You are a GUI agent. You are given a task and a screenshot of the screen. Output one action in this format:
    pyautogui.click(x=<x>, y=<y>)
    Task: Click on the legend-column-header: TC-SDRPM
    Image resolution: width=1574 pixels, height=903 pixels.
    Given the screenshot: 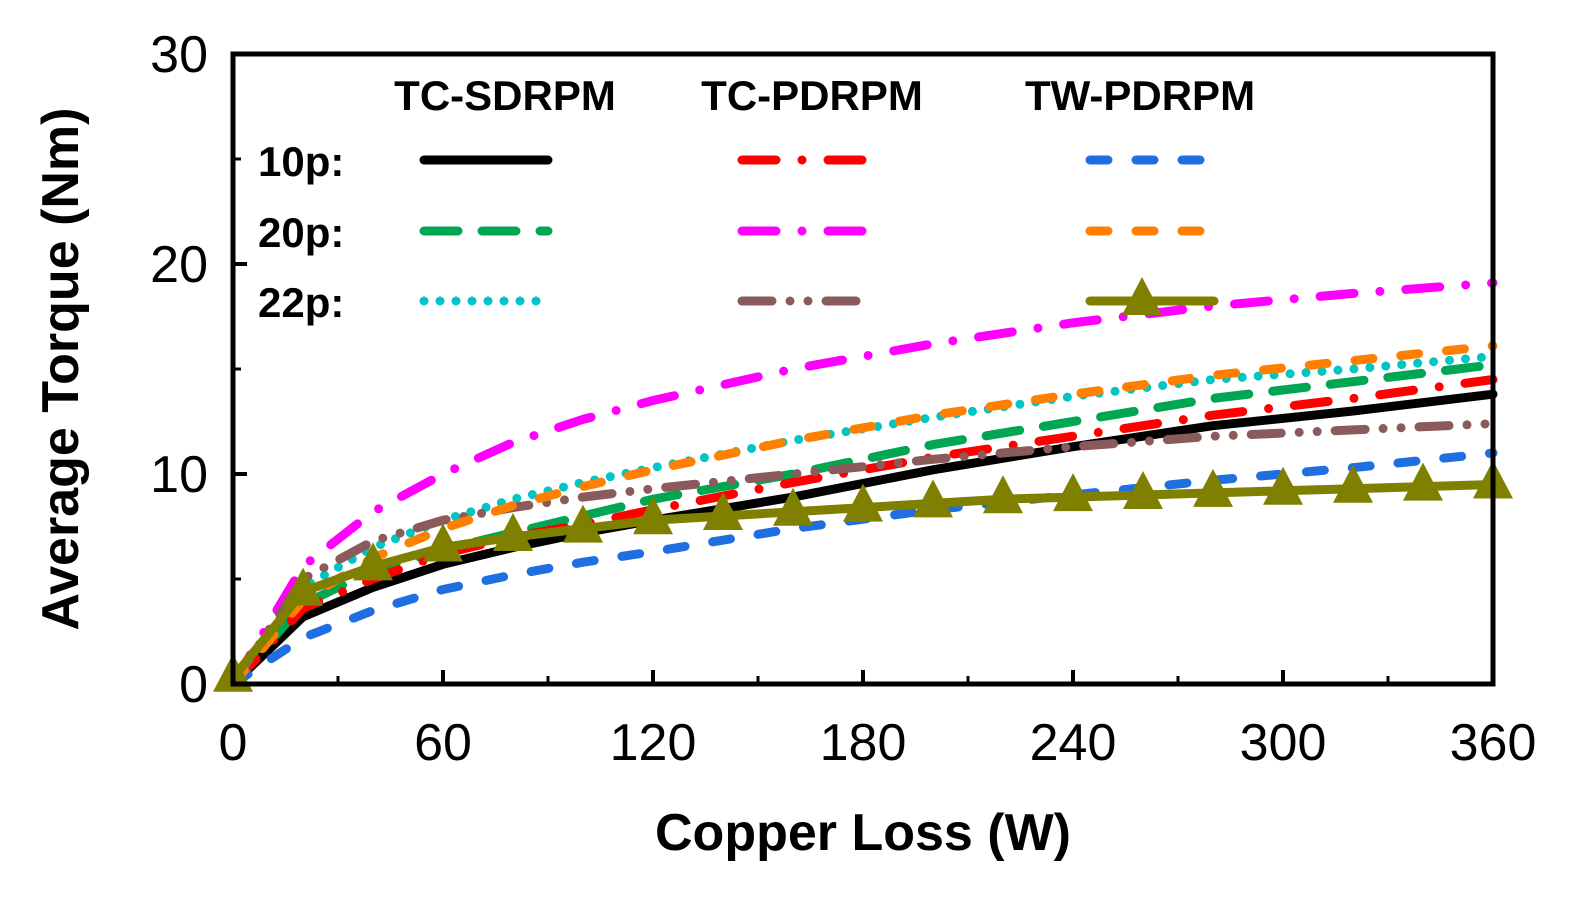 What is the action you would take?
    pyautogui.click(x=505, y=95)
    